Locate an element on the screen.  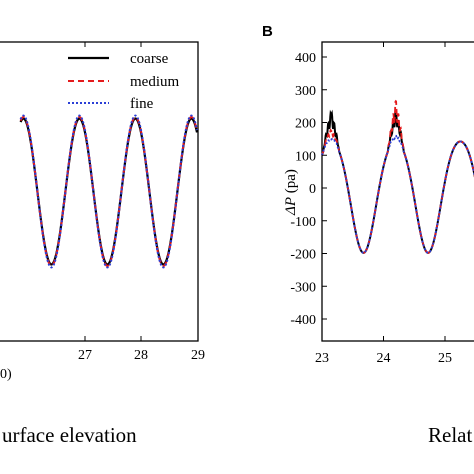
legend-label-medium: medium is located at coordinates (154, 82).